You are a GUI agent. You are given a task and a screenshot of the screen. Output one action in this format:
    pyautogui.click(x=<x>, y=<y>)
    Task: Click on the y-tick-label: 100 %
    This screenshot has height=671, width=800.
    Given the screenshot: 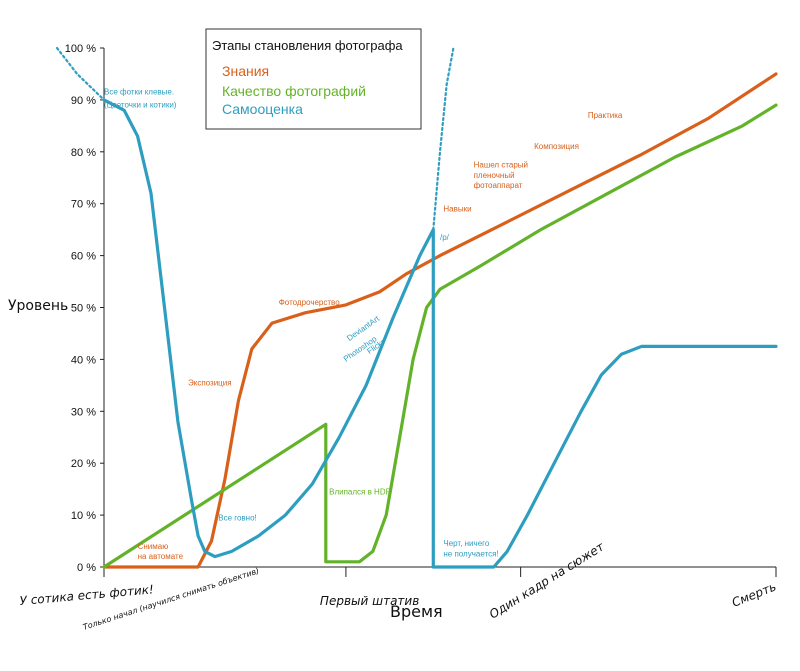 What is the action you would take?
    pyautogui.click(x=80, y=49)
    